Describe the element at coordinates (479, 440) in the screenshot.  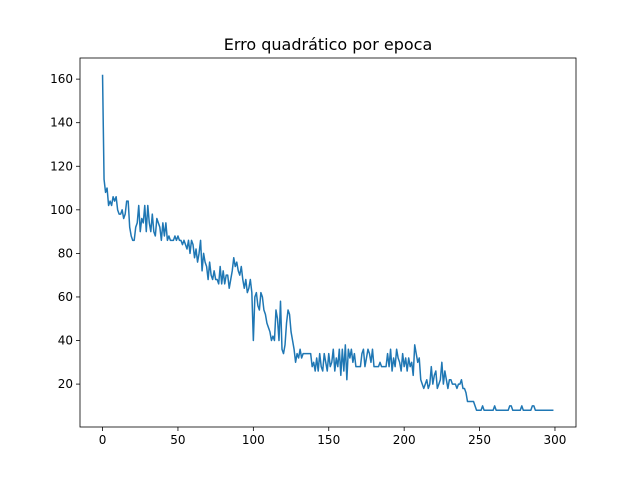
I see `x-tick-label: 250` at that location.